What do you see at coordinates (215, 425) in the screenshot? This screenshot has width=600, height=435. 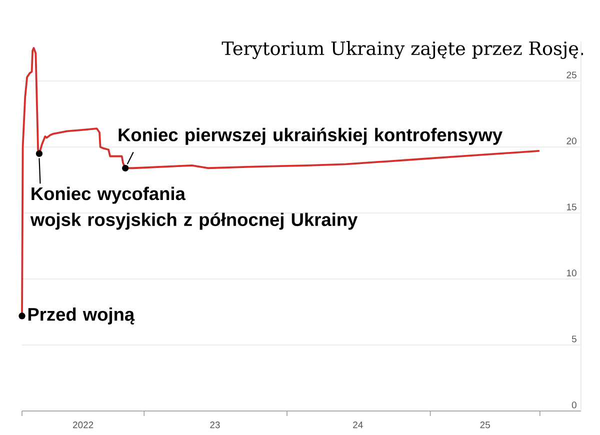 I see `x-tick-label: 23` at bounding box center [215, 425].